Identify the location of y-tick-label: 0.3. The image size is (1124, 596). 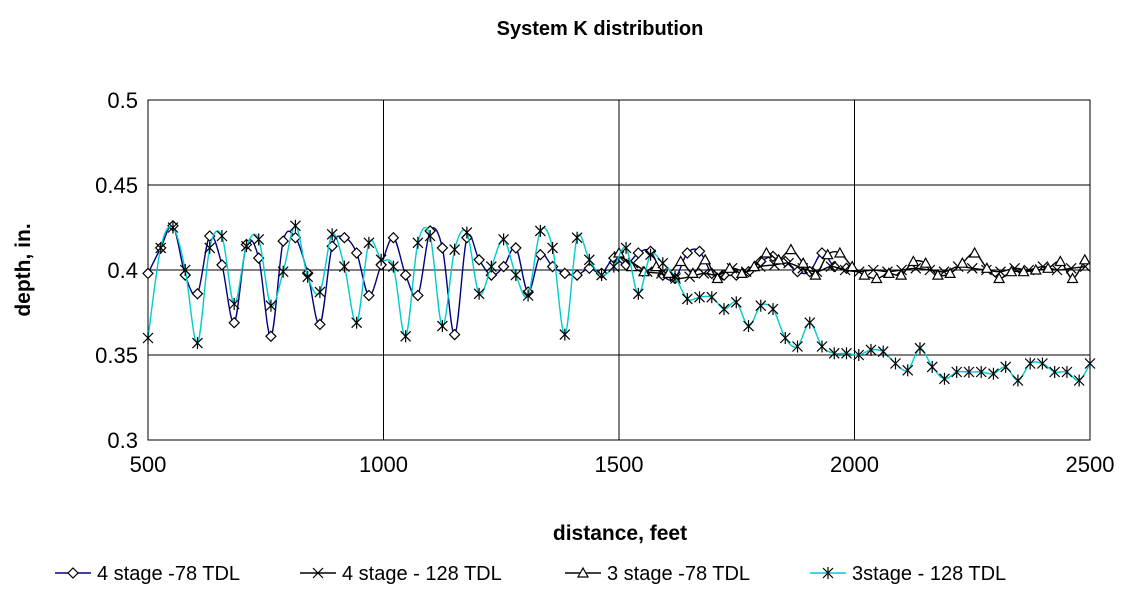
(122, 440).